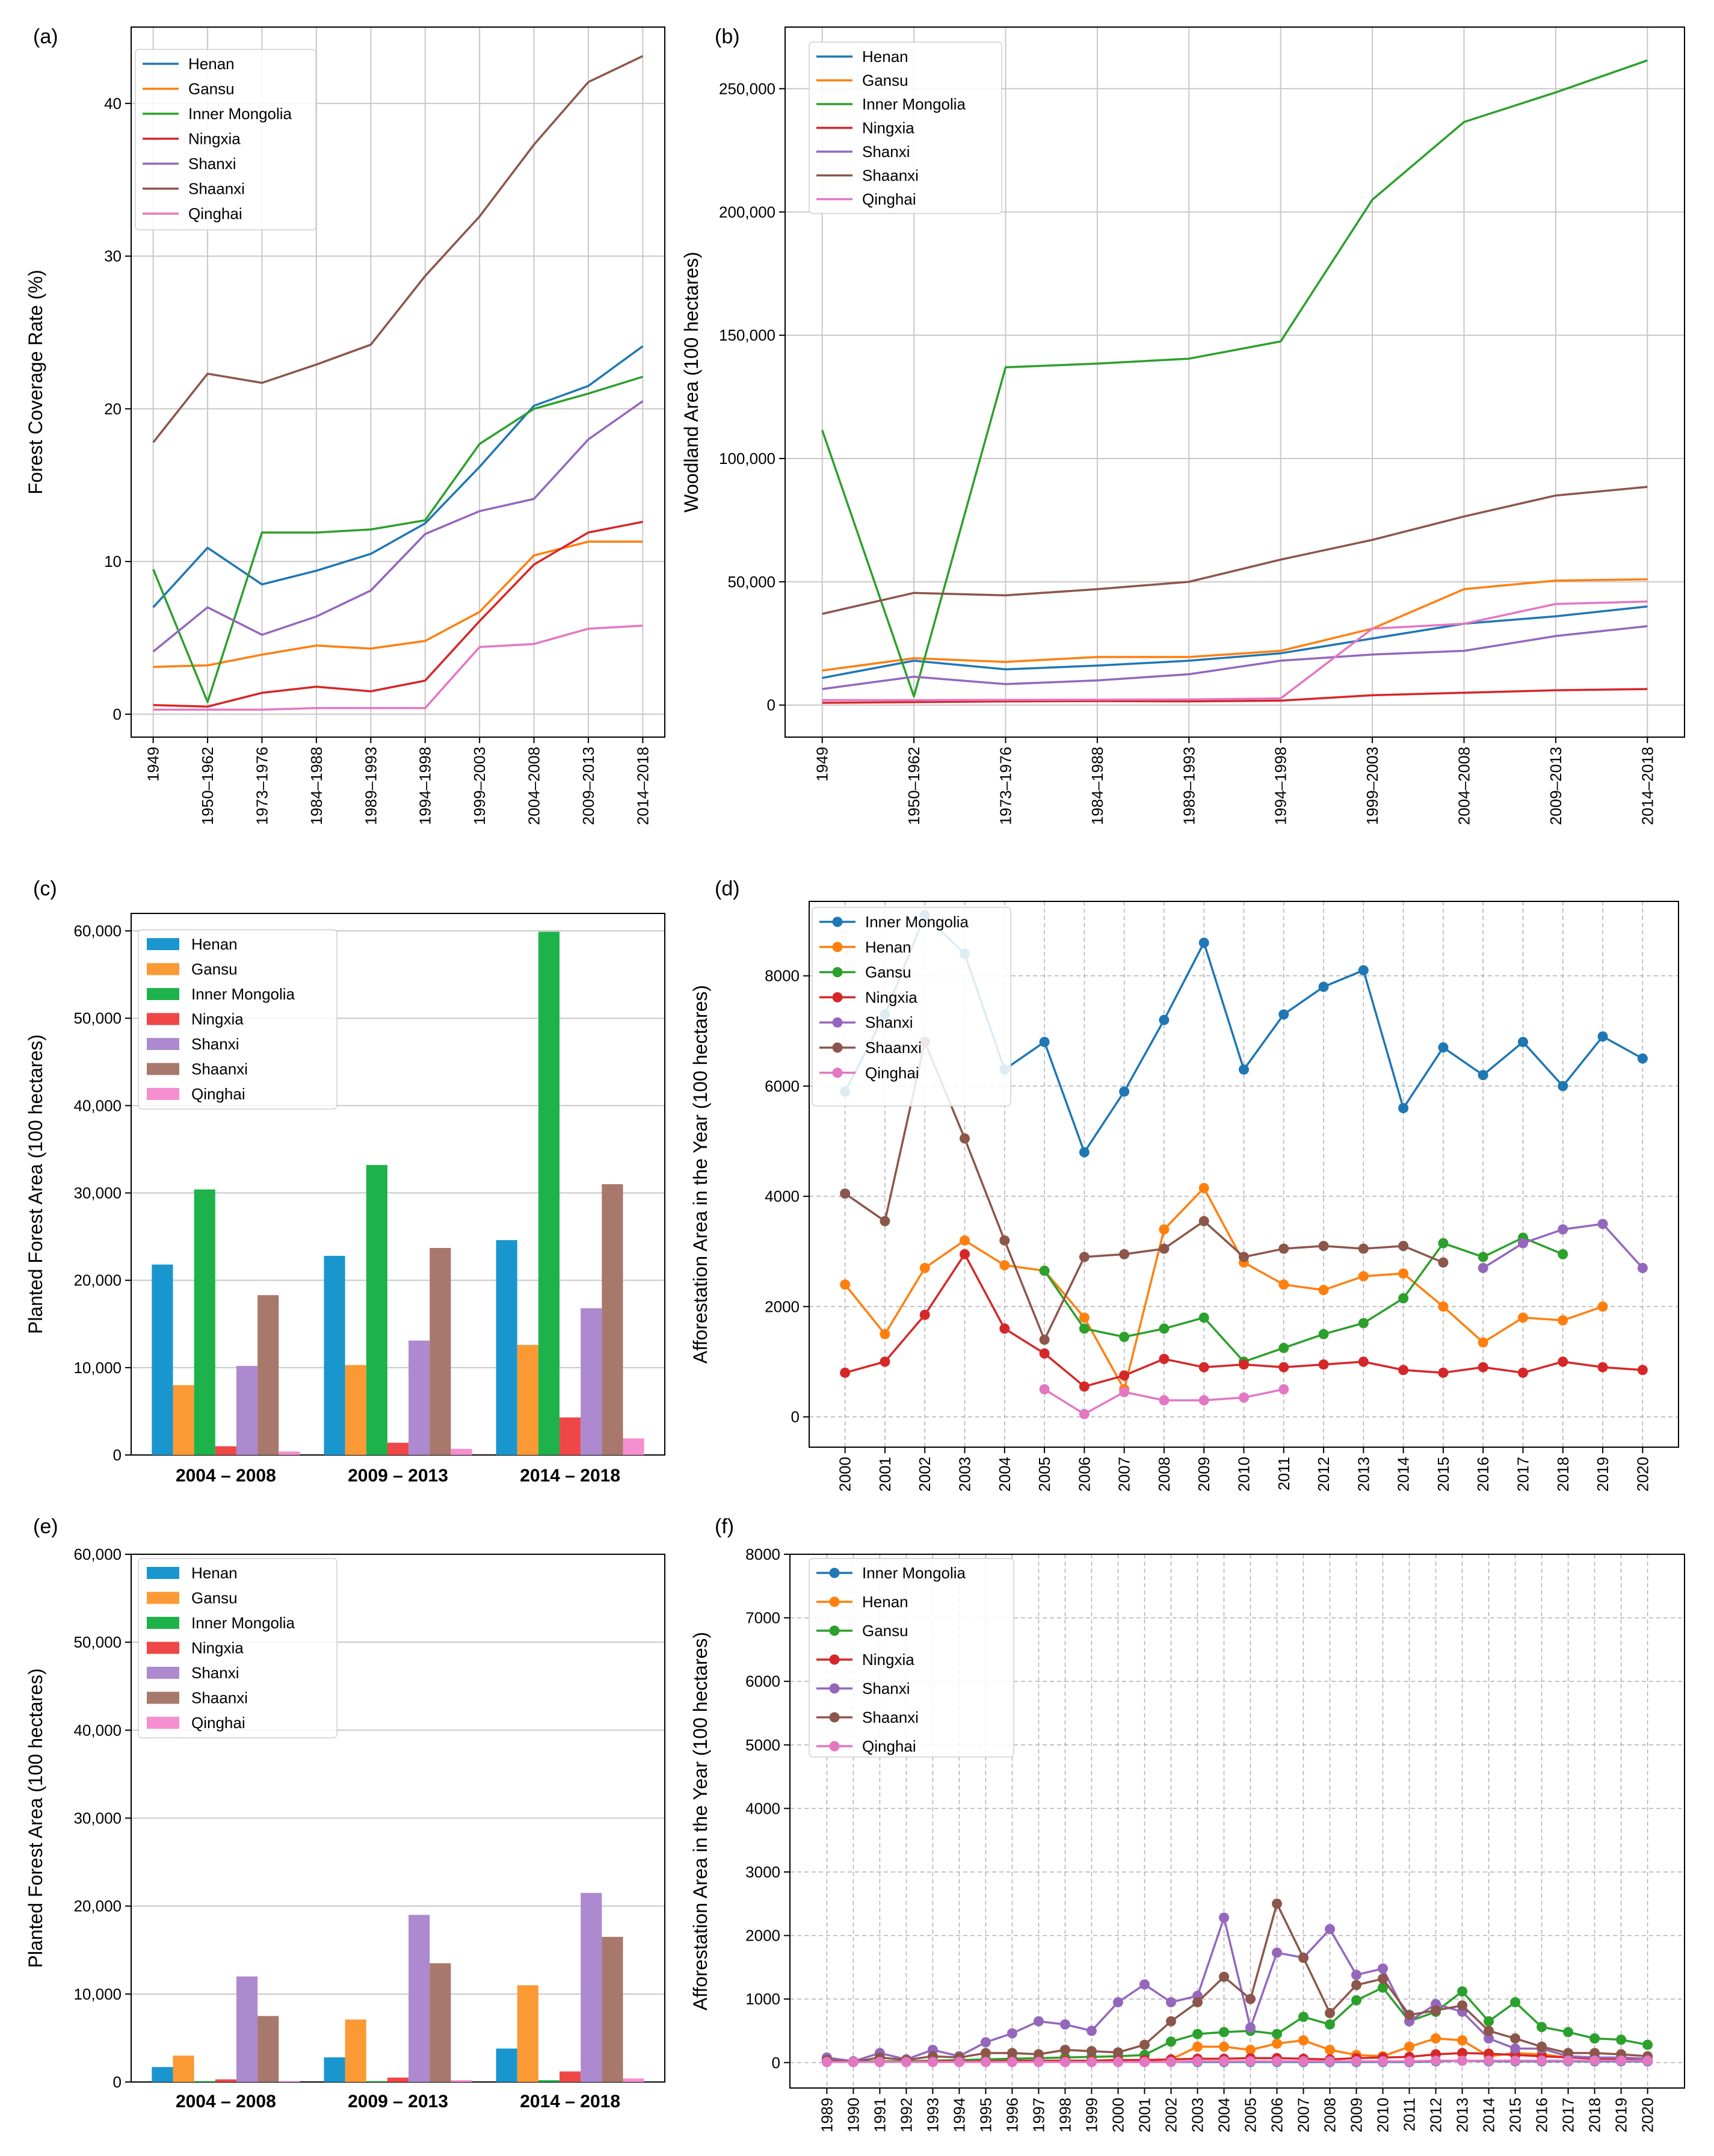  Describe the element at coordinates (1012, 2115) in the screenshot. I see `x-tick-label: 1996` at that location.